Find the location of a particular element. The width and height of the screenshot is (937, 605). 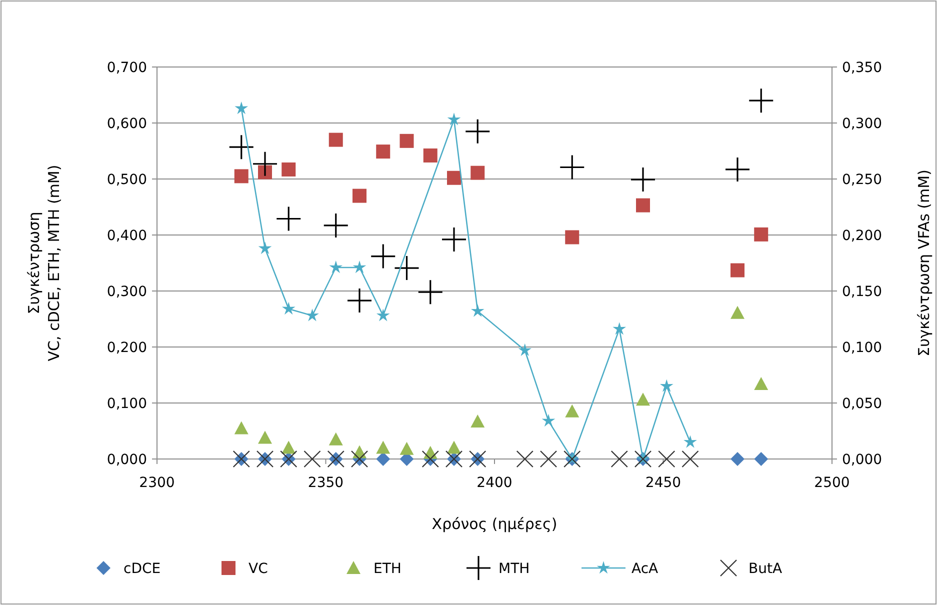

y-tick-label: 0,300 is located at coordinates (126, 292).